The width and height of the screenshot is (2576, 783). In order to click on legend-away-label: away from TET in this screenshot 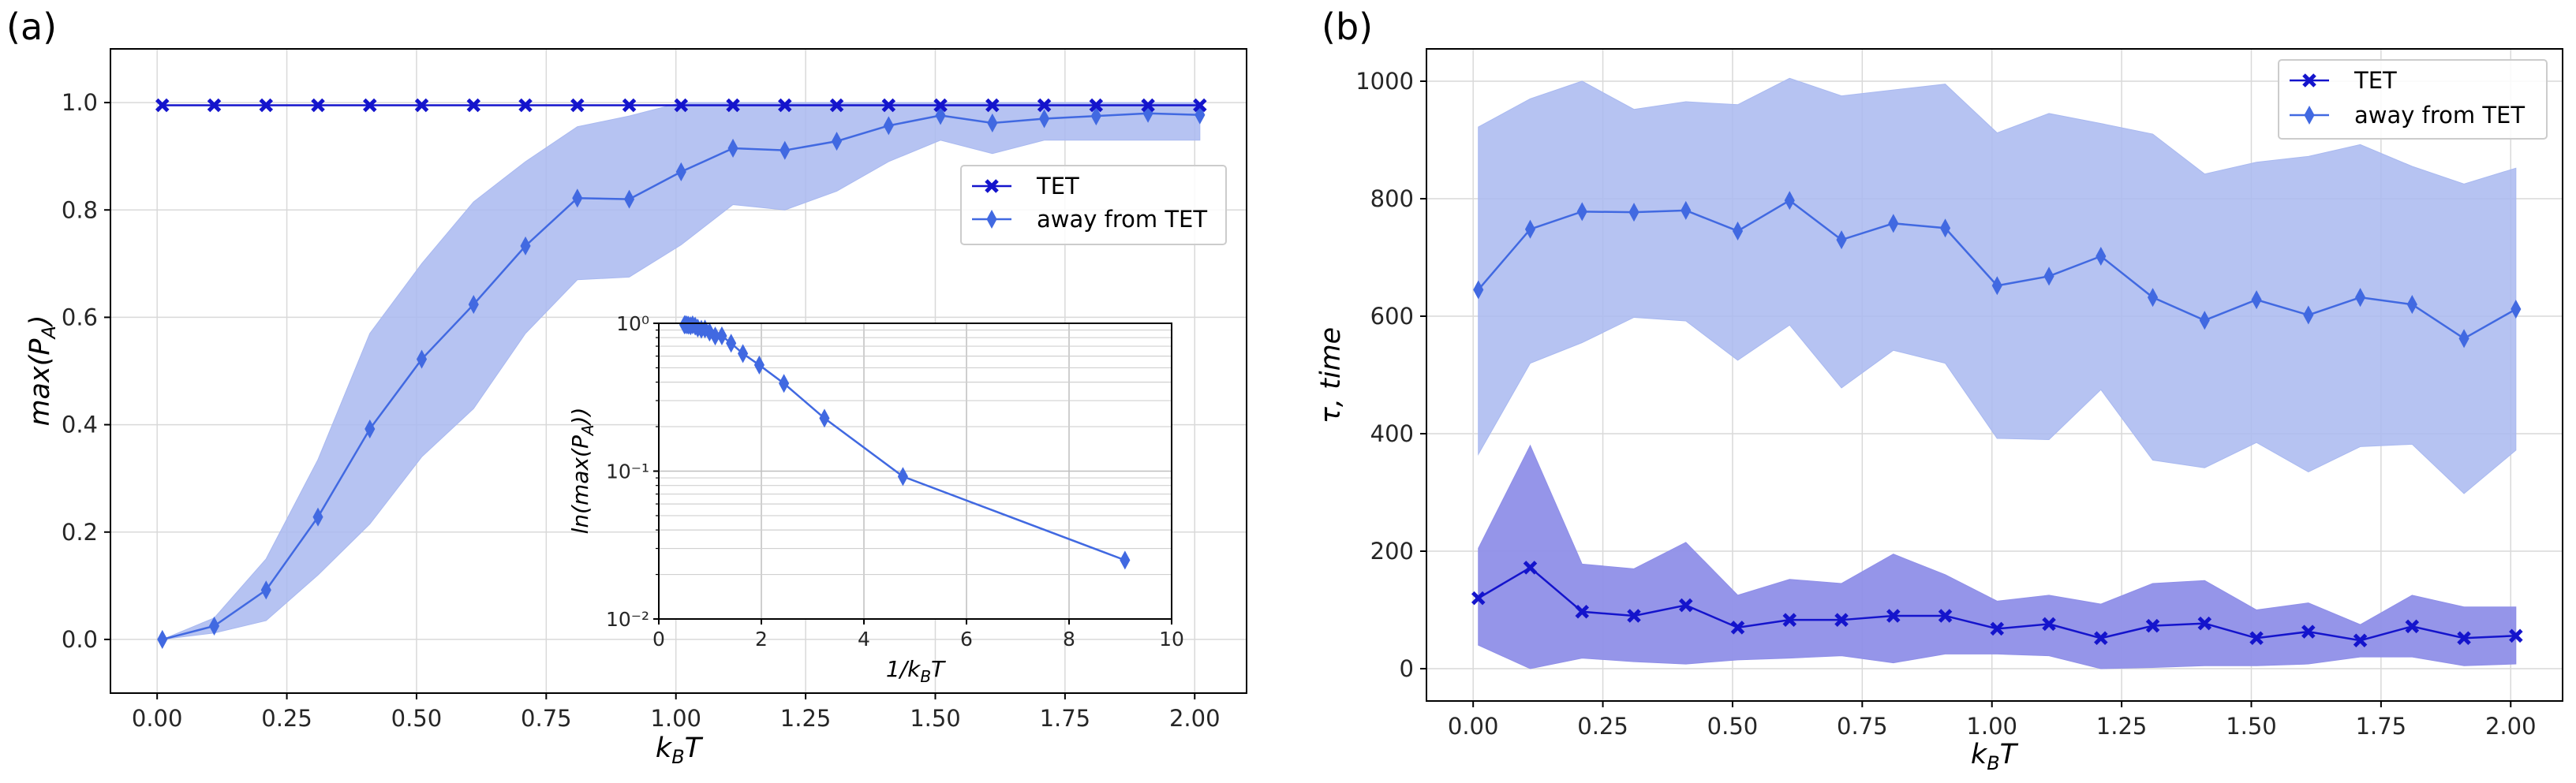, I will do `click(2439, 115)`.